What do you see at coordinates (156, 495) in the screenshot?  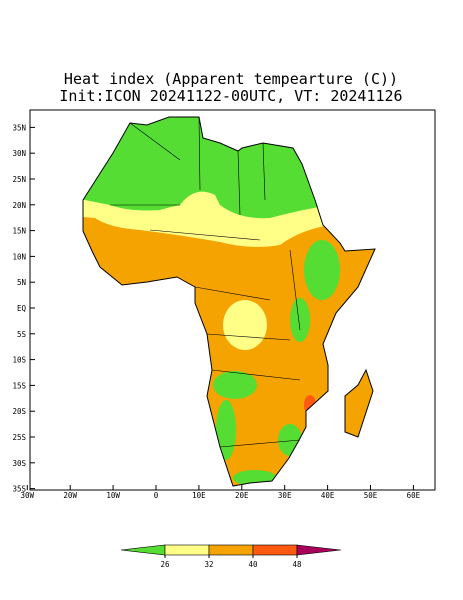 I see `lon-tick-label: 0` at bounding box center [156, 495].